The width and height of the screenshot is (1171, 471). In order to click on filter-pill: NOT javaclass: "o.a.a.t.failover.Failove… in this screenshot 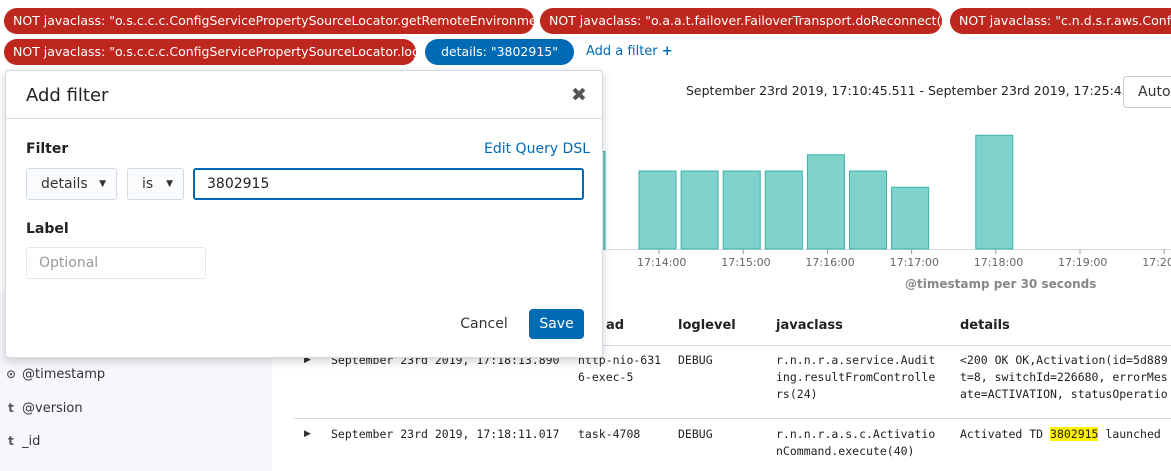, I will do `click(741, 21)`.